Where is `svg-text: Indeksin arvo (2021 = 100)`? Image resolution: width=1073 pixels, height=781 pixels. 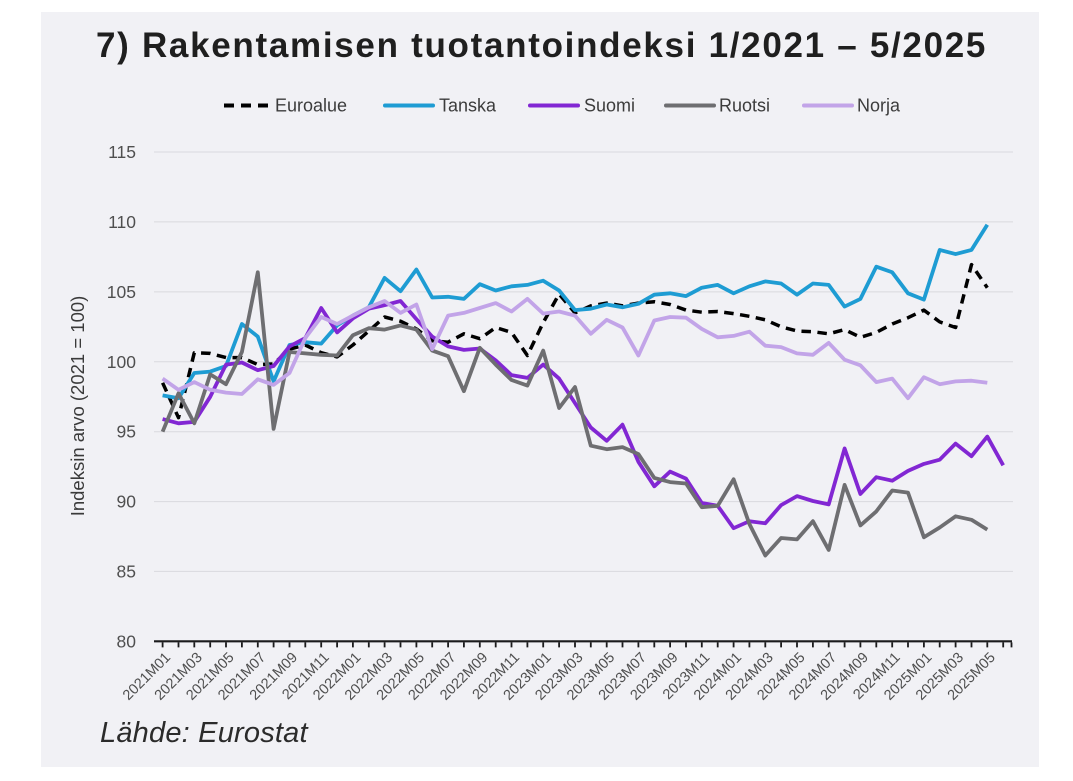 svg-text: Indeksin arvo (2021 = 100) is located at coordinates (77, 406).